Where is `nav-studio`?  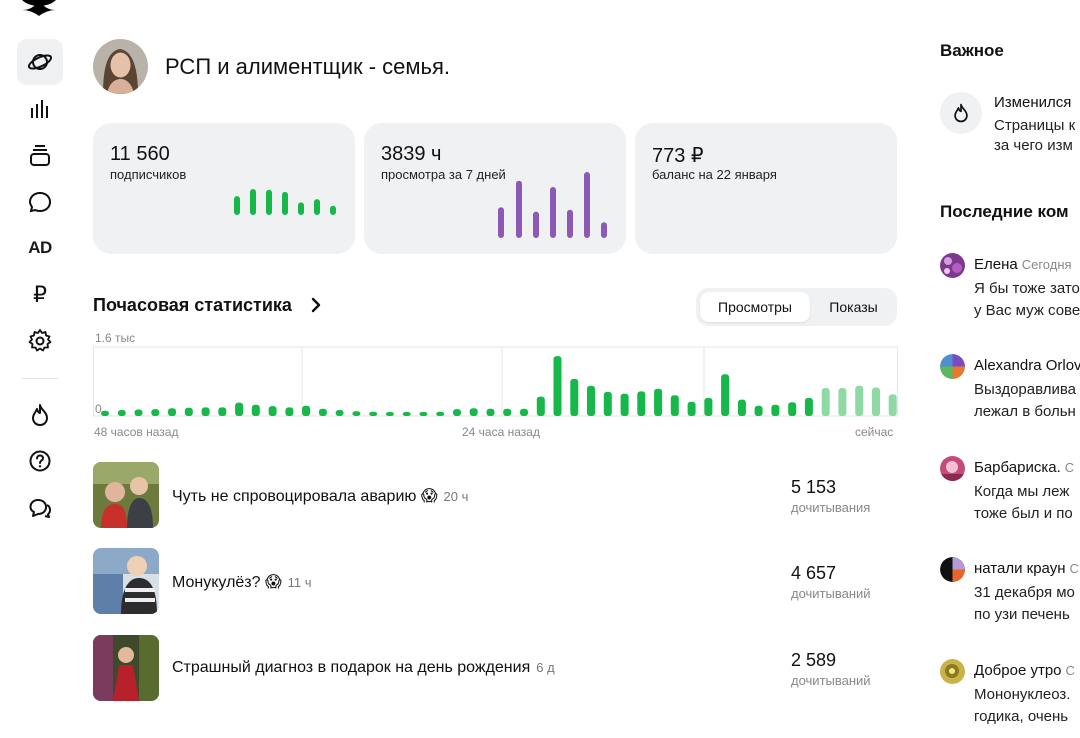 nav-studio is located at coordinates (40, 62).